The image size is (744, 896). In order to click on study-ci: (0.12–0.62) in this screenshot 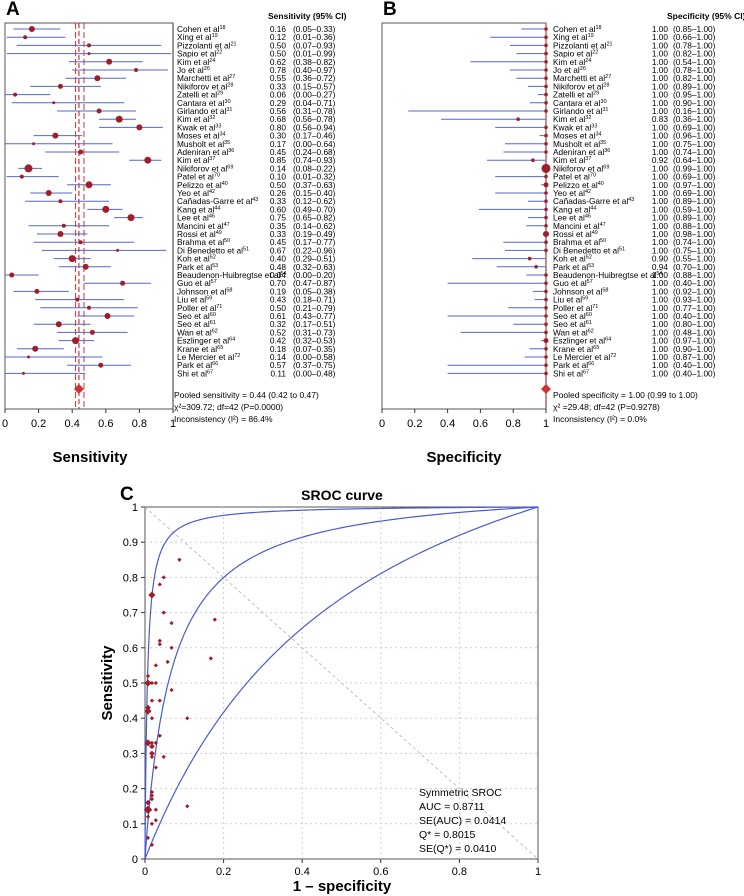, I will do `click(314, 201)`.